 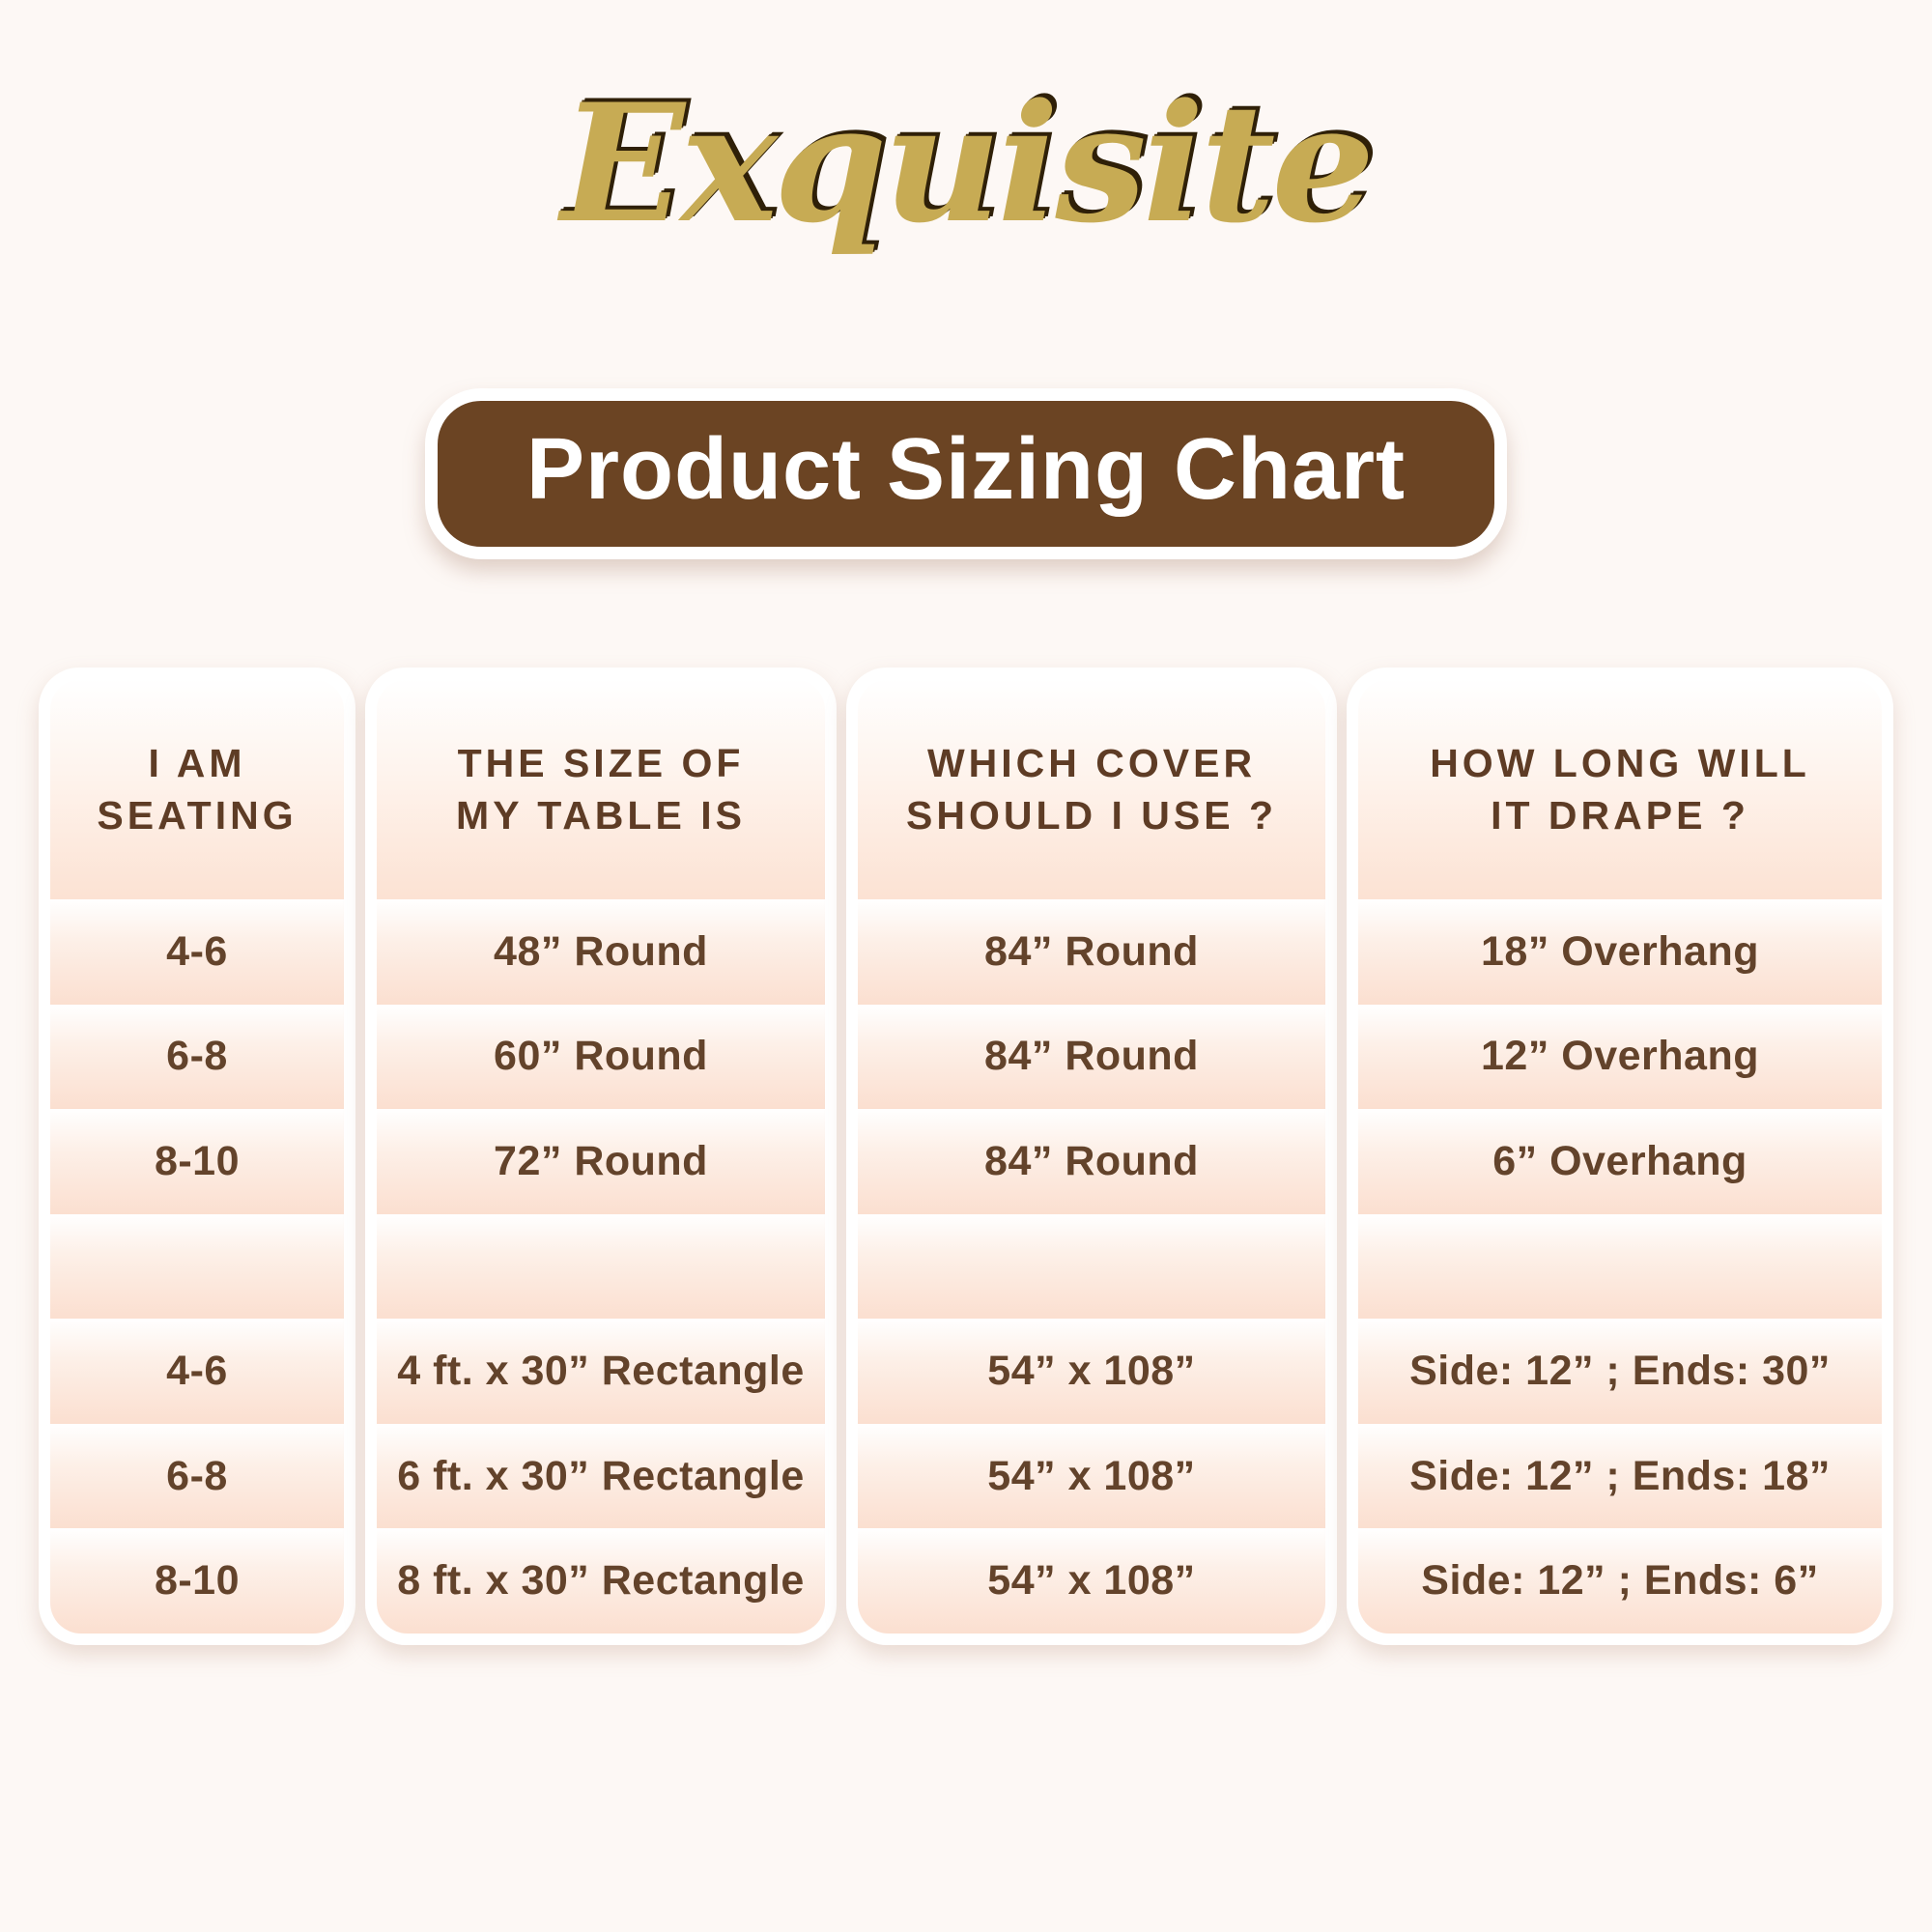 What do you see at coordinates (197, 762) in the screenshot?
I see `header-line: I AM` at bounding box center [197, 762].